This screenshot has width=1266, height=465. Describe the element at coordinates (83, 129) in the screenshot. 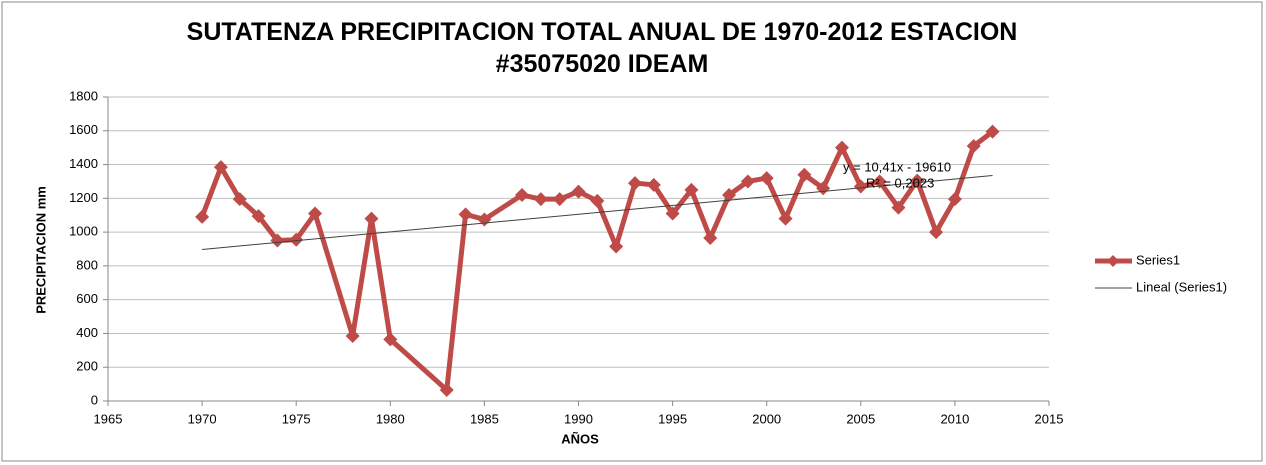

I see `y-tick-label: 1600` at that location.